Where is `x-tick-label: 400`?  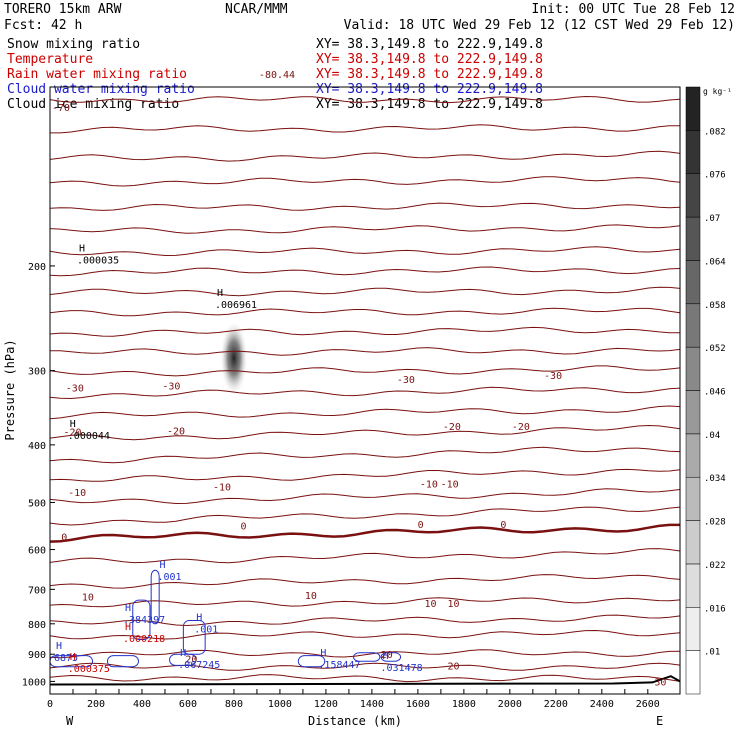
x-tick-label: 400 is located at coordinates (142, 704).